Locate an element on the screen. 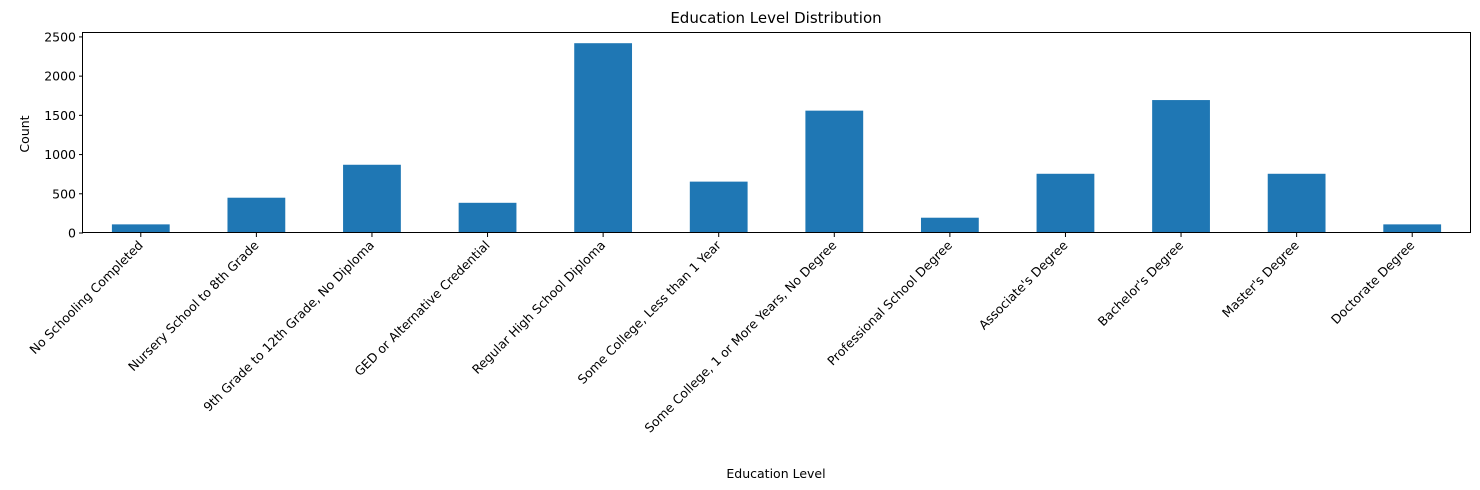 The height and width of the screenshot is (490, 1480). y-axis-label: Count is located at coordinates (24, 133).